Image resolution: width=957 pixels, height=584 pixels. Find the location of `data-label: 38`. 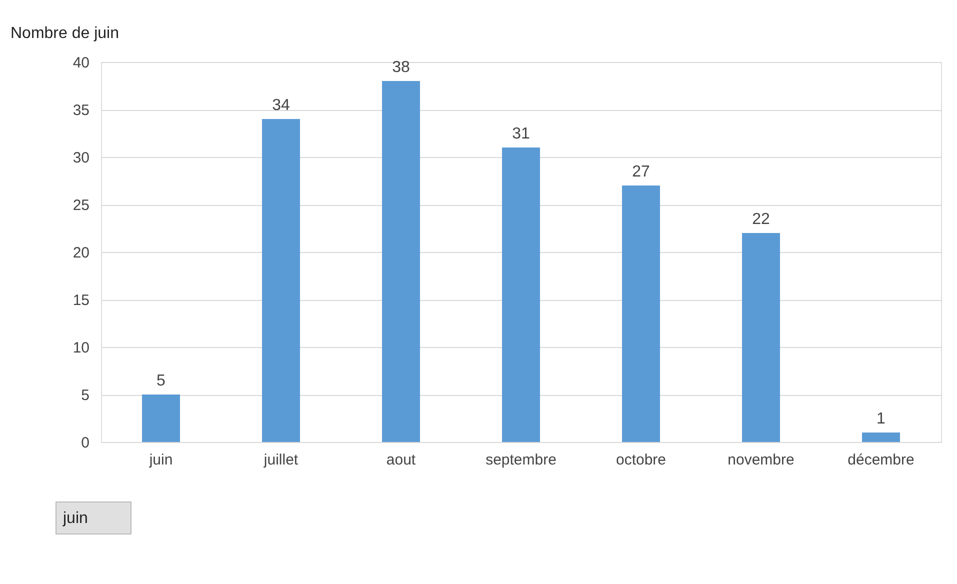

data-label: 38 is located at coordinates (401, 67).